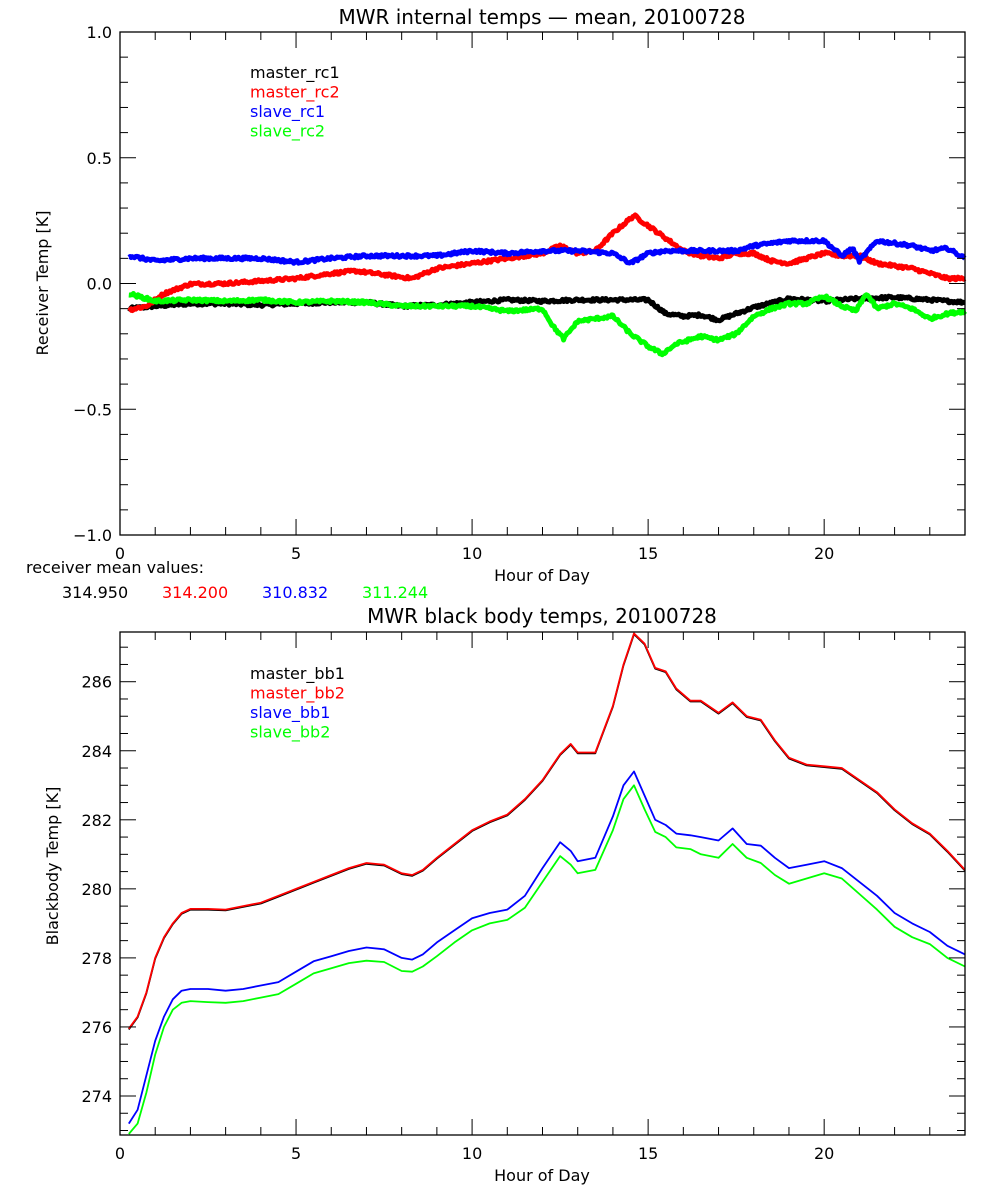  I want to click on chart-title: MWR black body temps, 20100728, so click(542, 616).